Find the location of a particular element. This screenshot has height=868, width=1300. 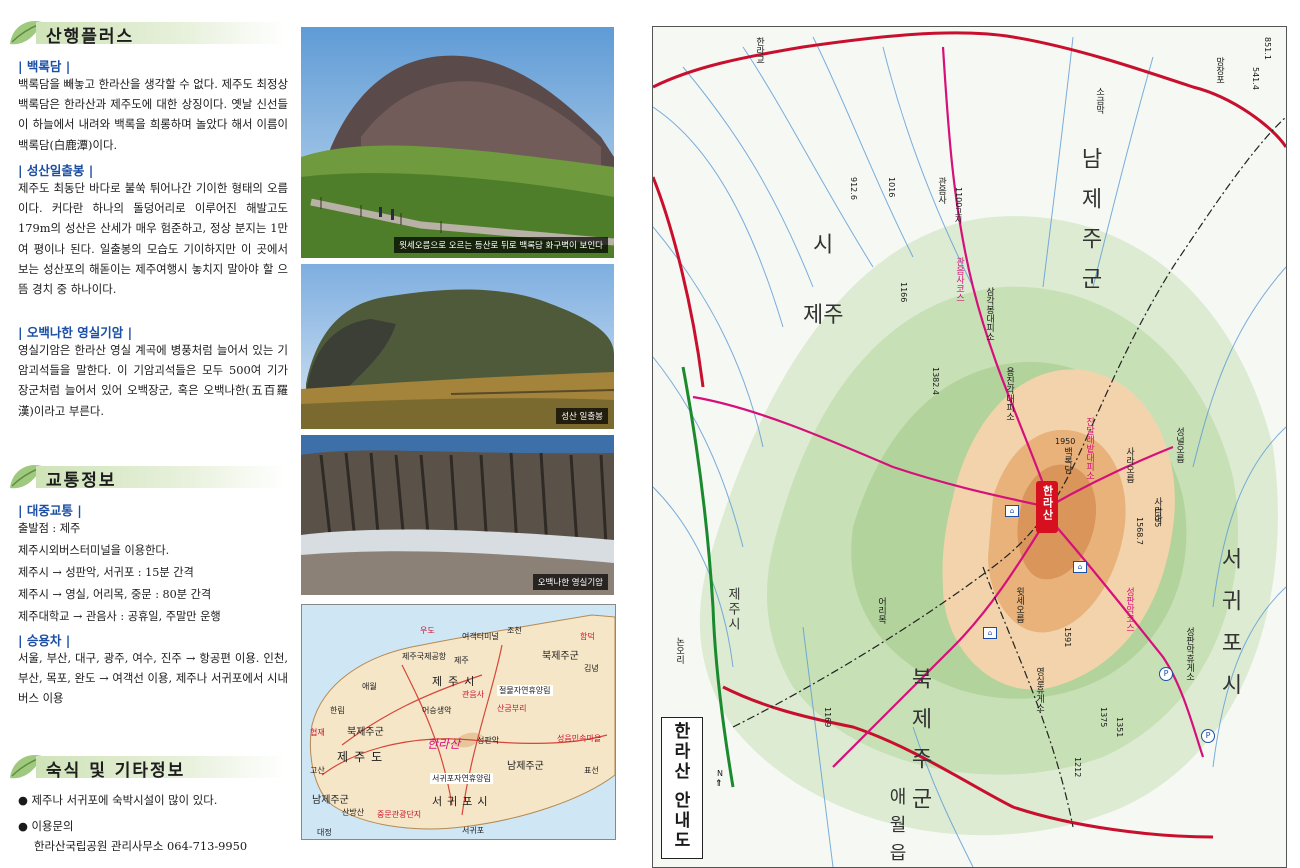

place-sara: 사라오름 is located at coordinates (1129, 465).